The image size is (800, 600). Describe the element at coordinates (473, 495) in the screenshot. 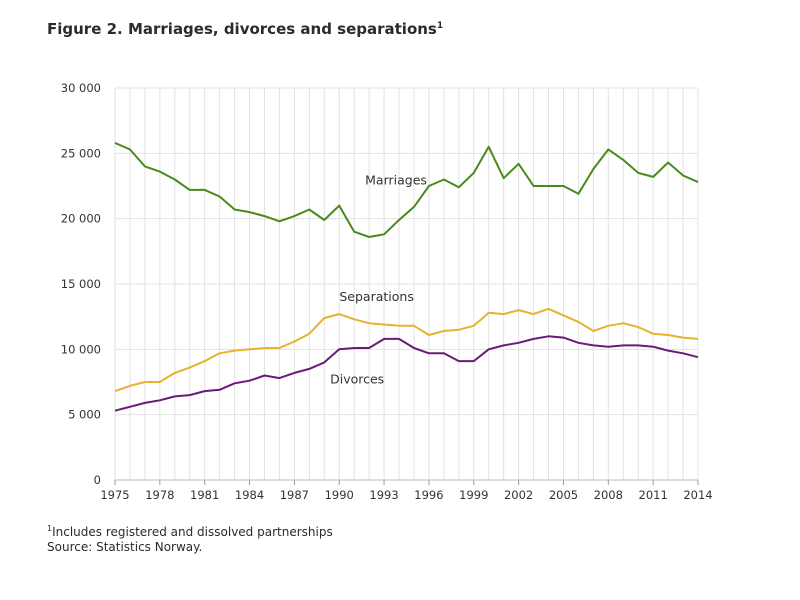

I see `x-tick-label: 1999` at that location.